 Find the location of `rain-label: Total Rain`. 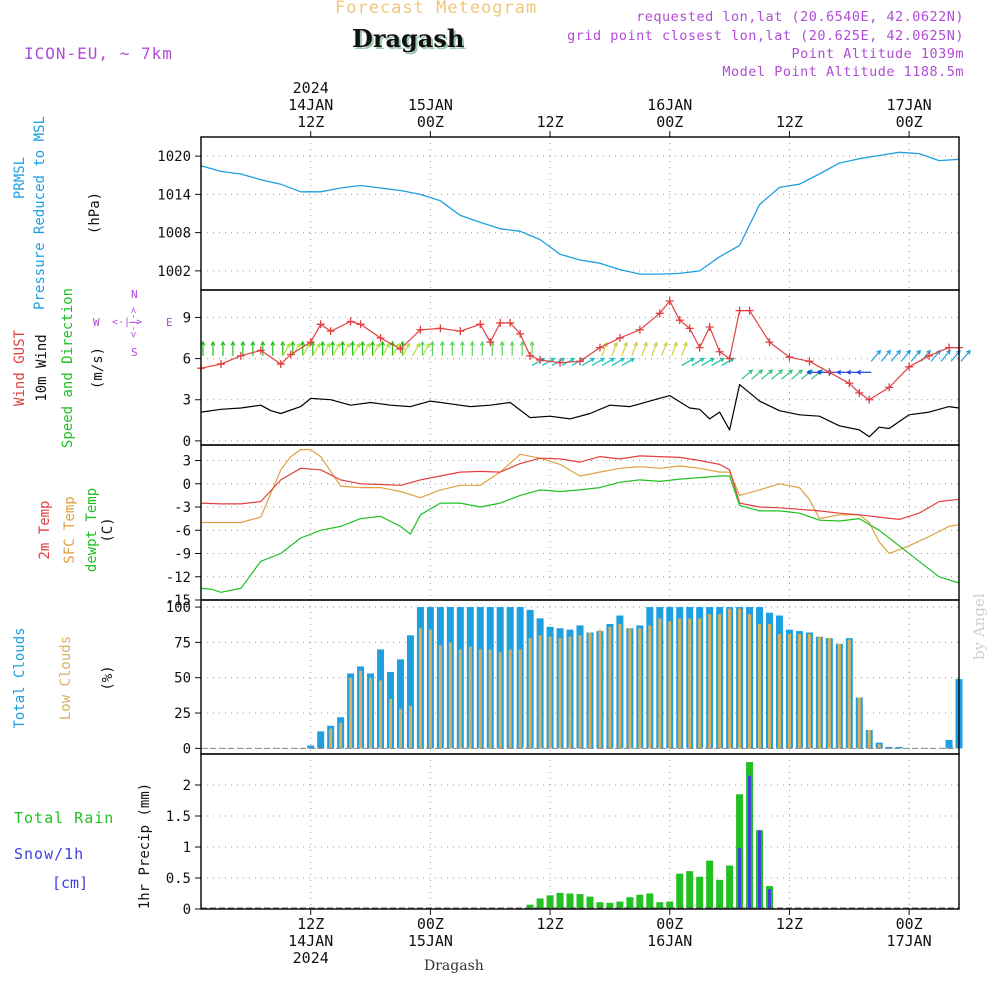

rain-label: Total Rain is located at coordinates (64, 818).